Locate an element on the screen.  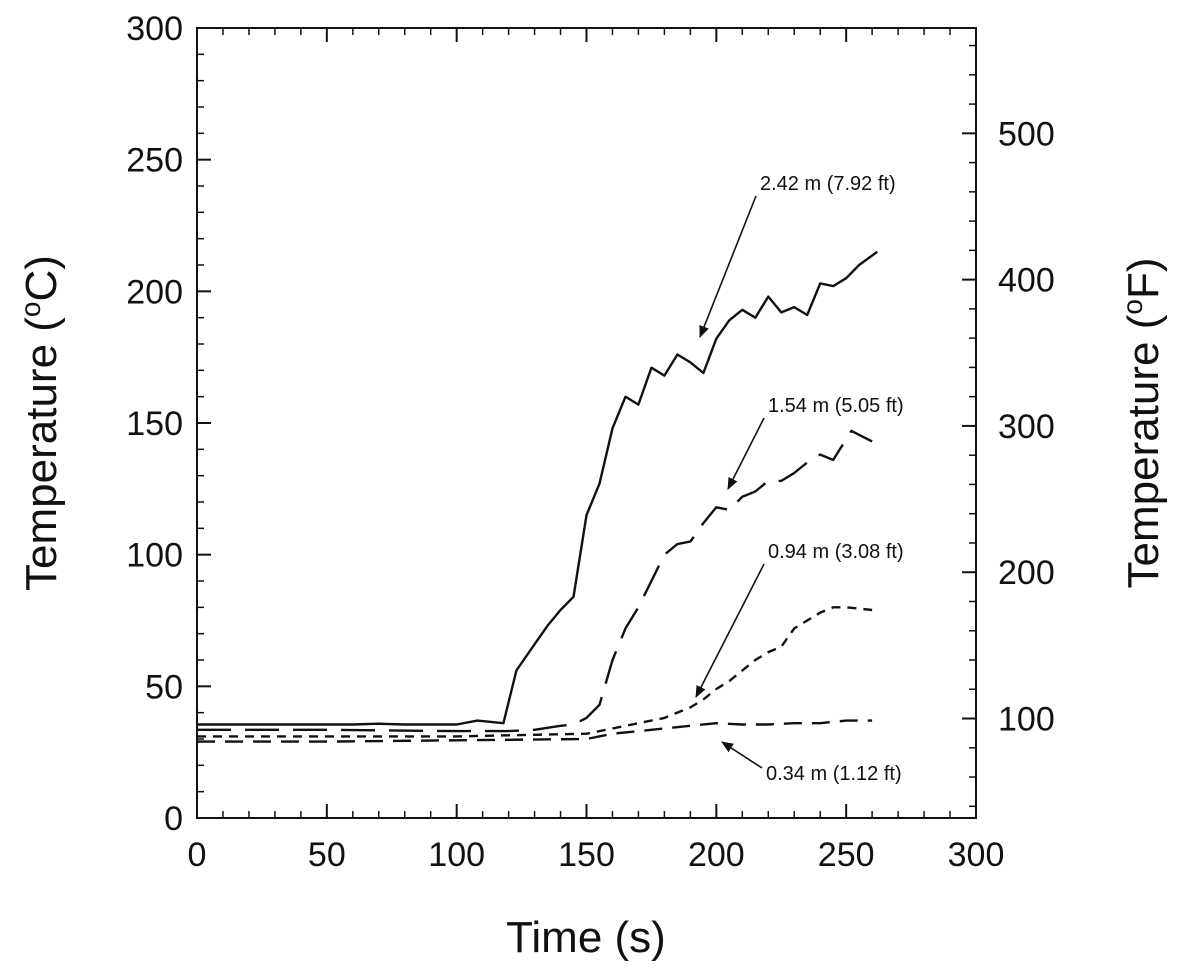
y-tick-label: 250 is located at coordinates (154, 161).